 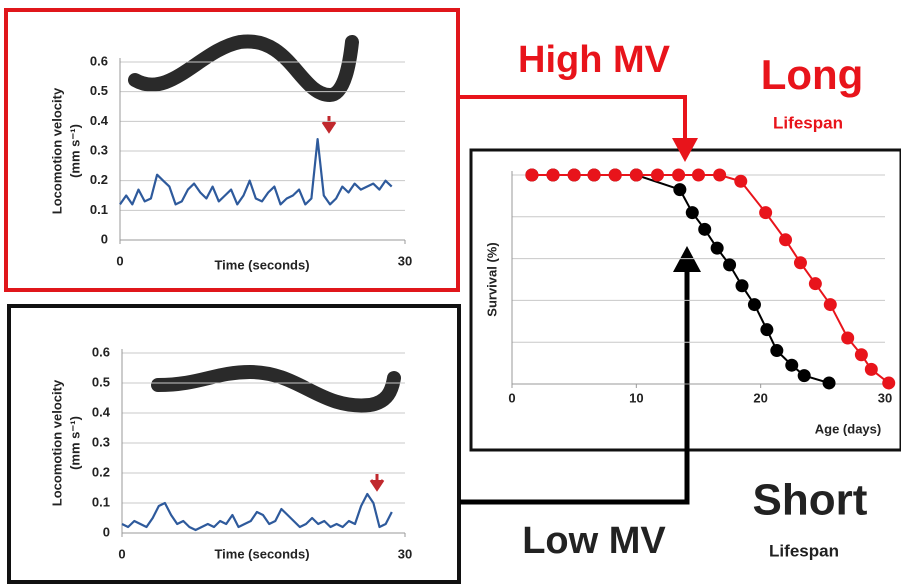 I want to click on short-lifespan-label: Lifespan, so click(x=804, y=550).